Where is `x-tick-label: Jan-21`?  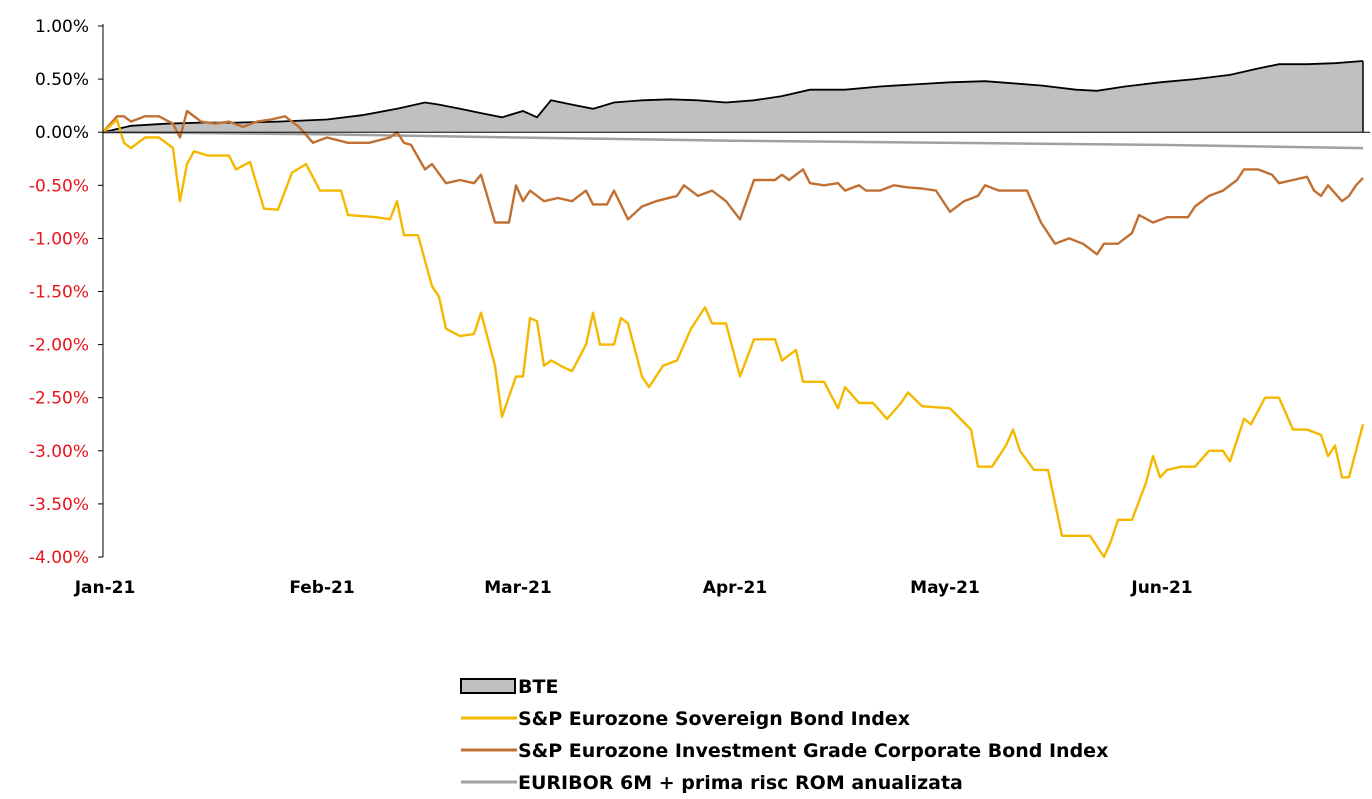 x-tick-label: Jan-21 is located at coordinates (105, 588).